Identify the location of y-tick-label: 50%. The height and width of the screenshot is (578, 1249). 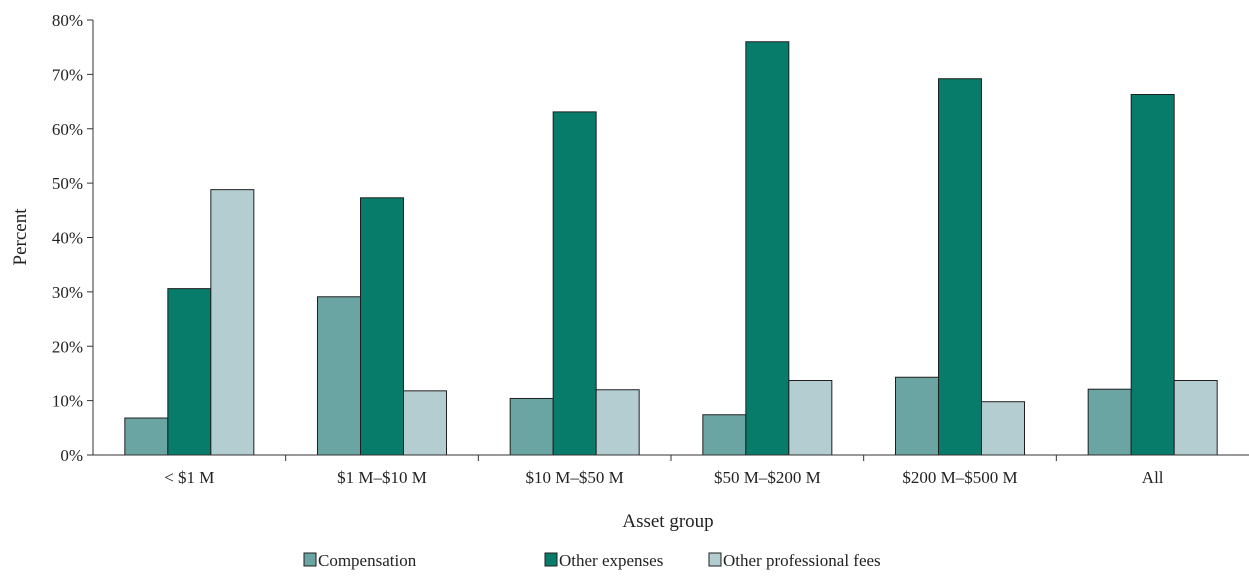
(67, 183).